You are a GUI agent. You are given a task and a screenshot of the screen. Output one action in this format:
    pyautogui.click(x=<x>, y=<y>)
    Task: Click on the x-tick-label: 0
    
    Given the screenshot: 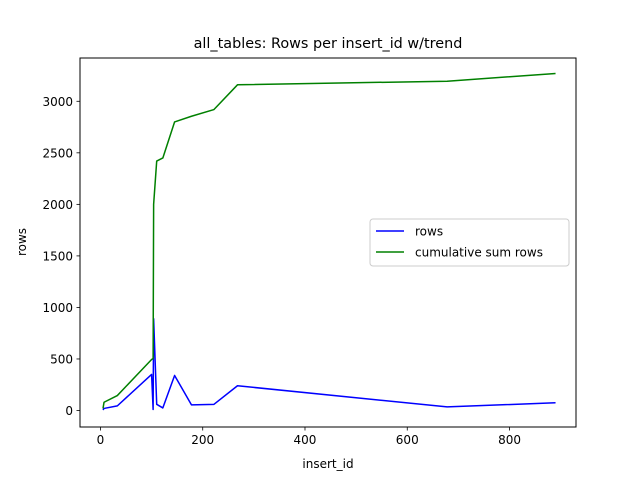 What is the action you would take?
    pyautogui.click(x=101, y=440)
    